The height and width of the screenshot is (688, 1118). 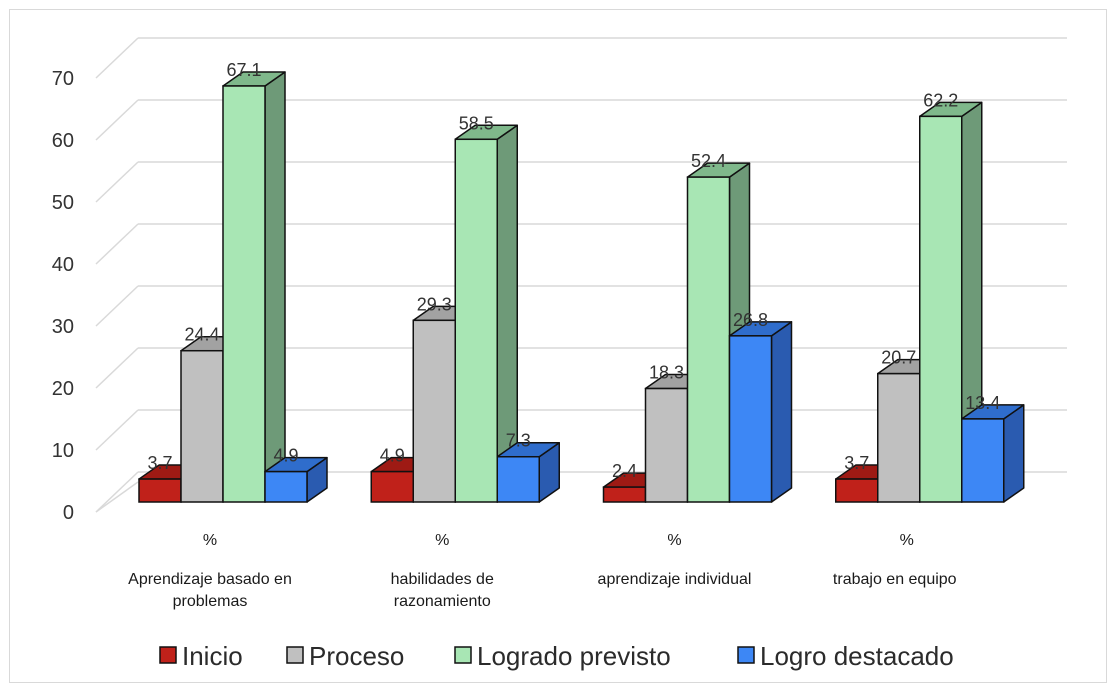 I want to click on legend-label: Proceso, so click(x=356, y=656).